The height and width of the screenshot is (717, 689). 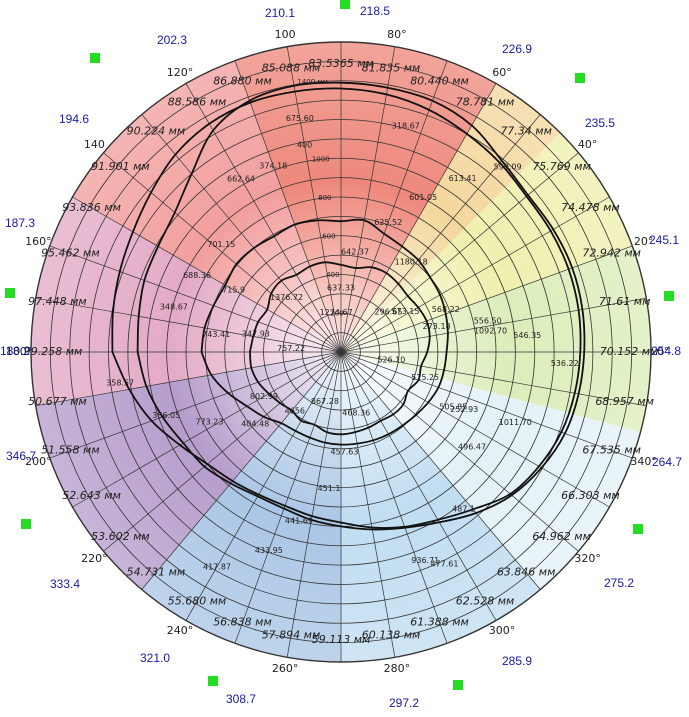 I want to click on inner-value-label: 1376.72, so click(x=286, y=297).